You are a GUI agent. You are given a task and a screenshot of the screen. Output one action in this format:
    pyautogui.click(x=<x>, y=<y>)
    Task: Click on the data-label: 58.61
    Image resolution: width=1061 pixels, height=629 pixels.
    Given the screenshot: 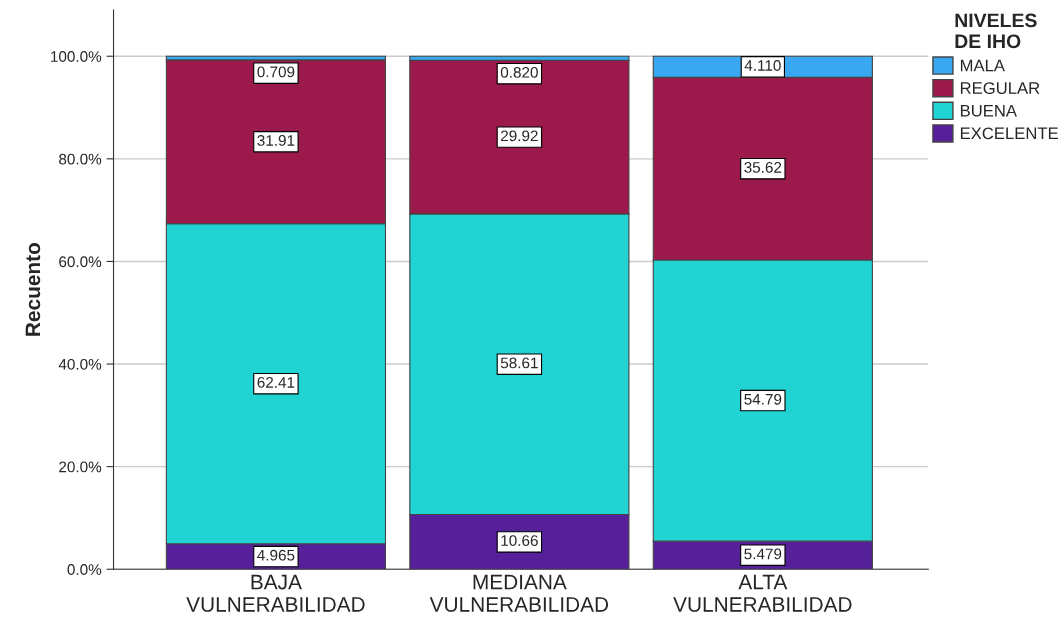 What is the action you would take?
    pyautogui.click(x=519, y=363)
    